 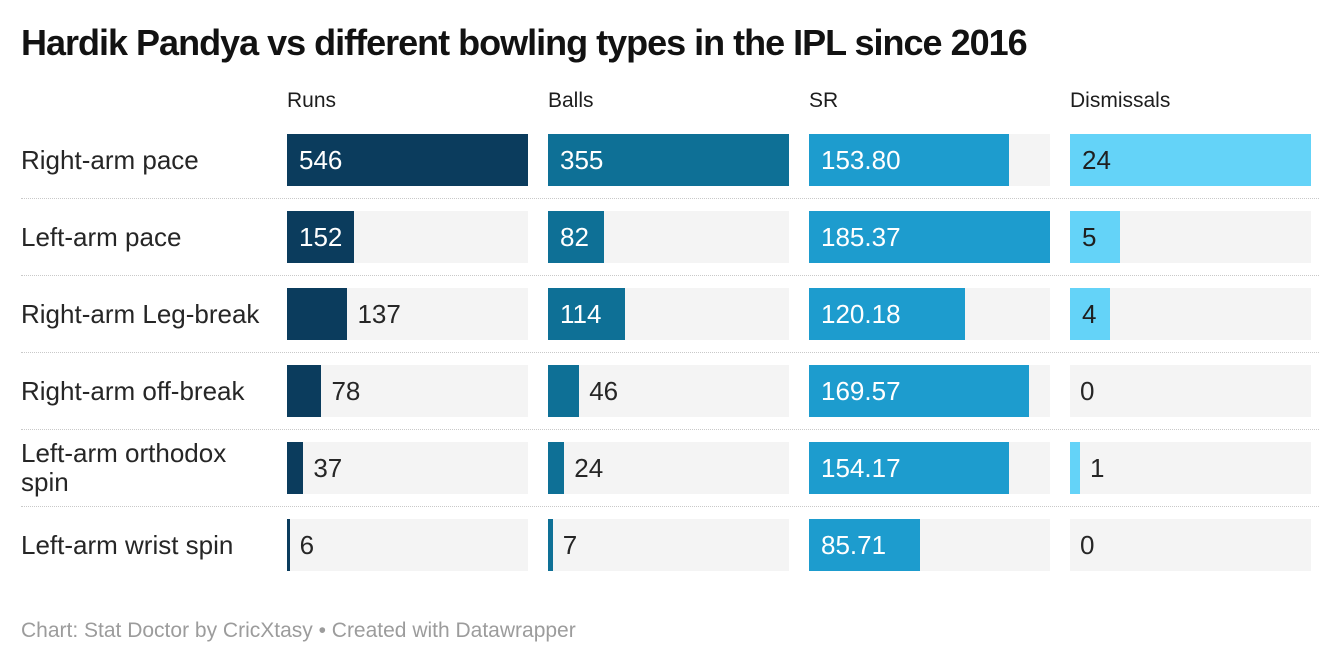 What do you see at coordinates (140, 313) in the screenshot?
I see `row-label: Right-arm Leg-break` at bounding box center [140, 313].